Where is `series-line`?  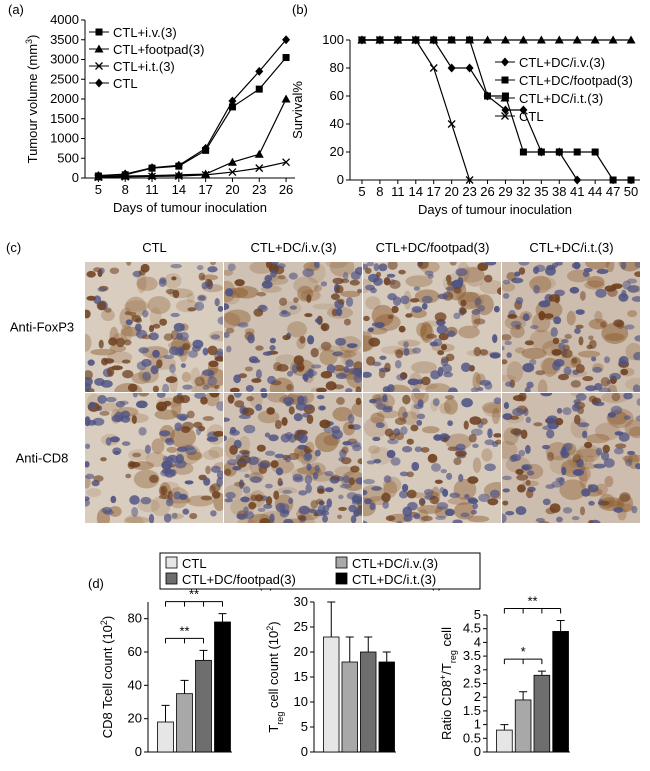
series-line is located at coordinates (192, 138).